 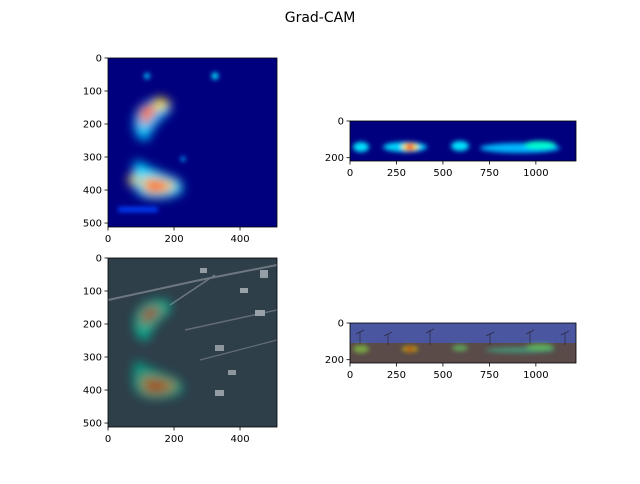 I want to click on figure-title: Grad-CAM, so click(x=320, y=18).